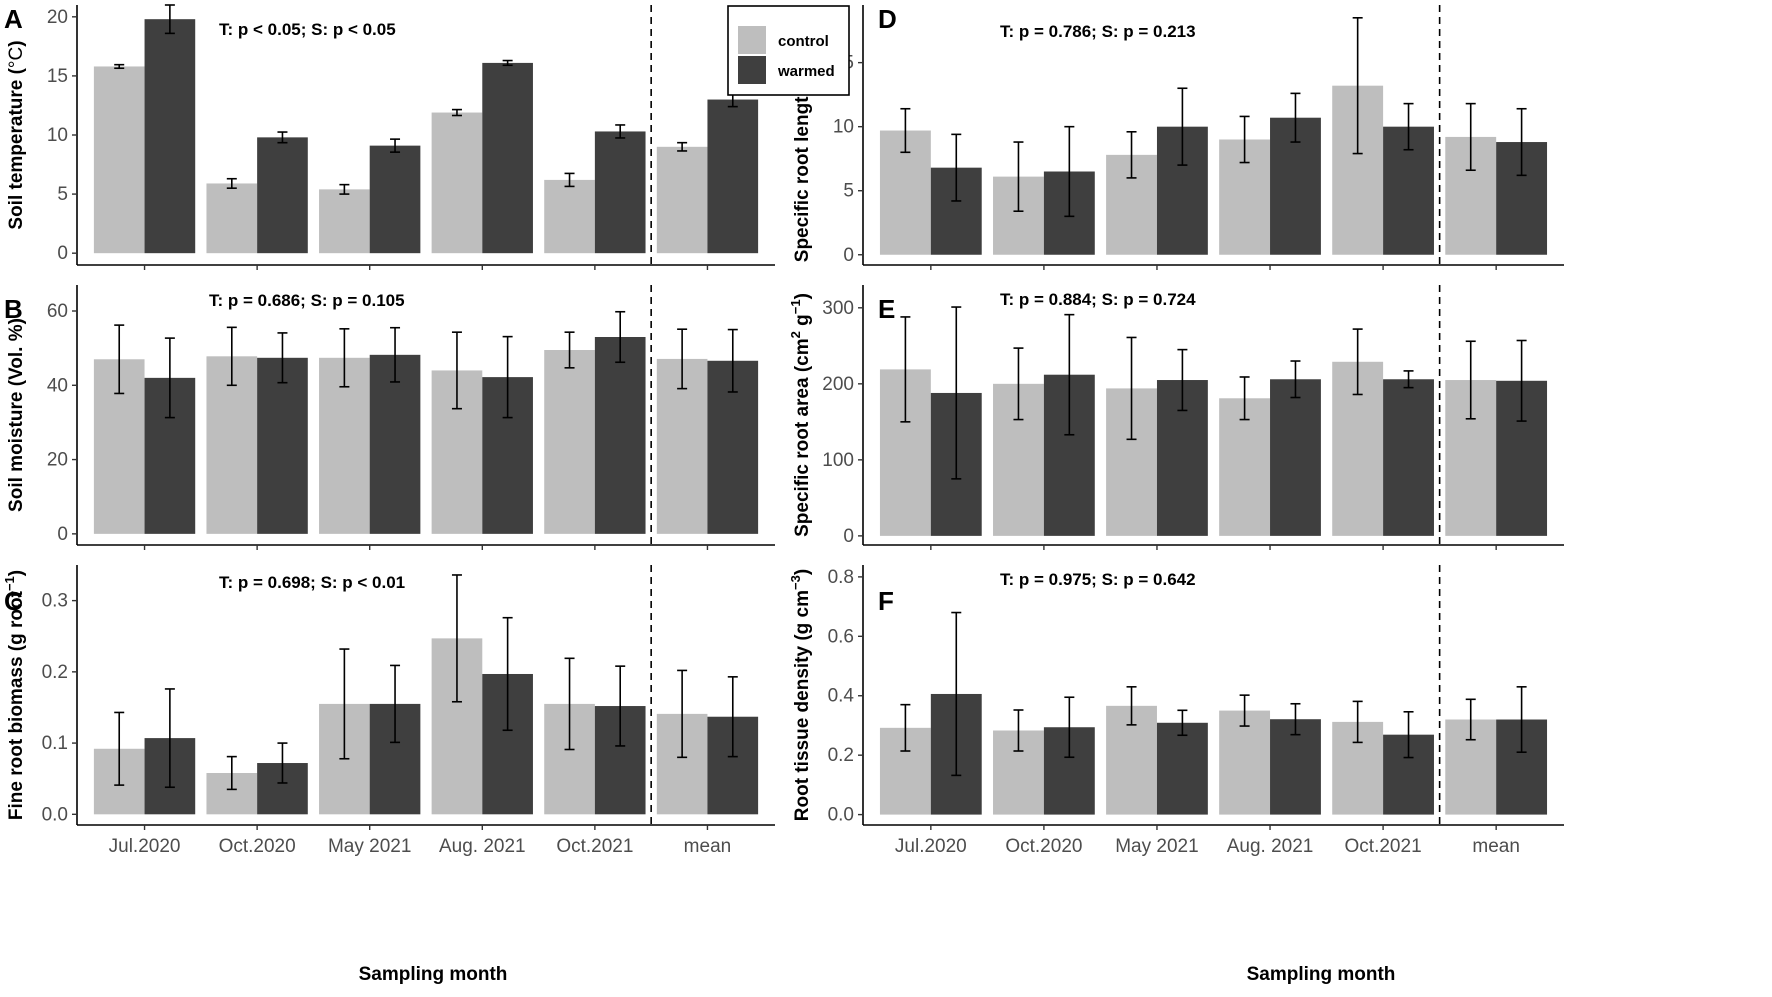 The image size is (1772, 997). What do you see at coordinates (838, 384) in the screenshot?
I see `y-tick-label: 200` at bounding box center [838, 384].